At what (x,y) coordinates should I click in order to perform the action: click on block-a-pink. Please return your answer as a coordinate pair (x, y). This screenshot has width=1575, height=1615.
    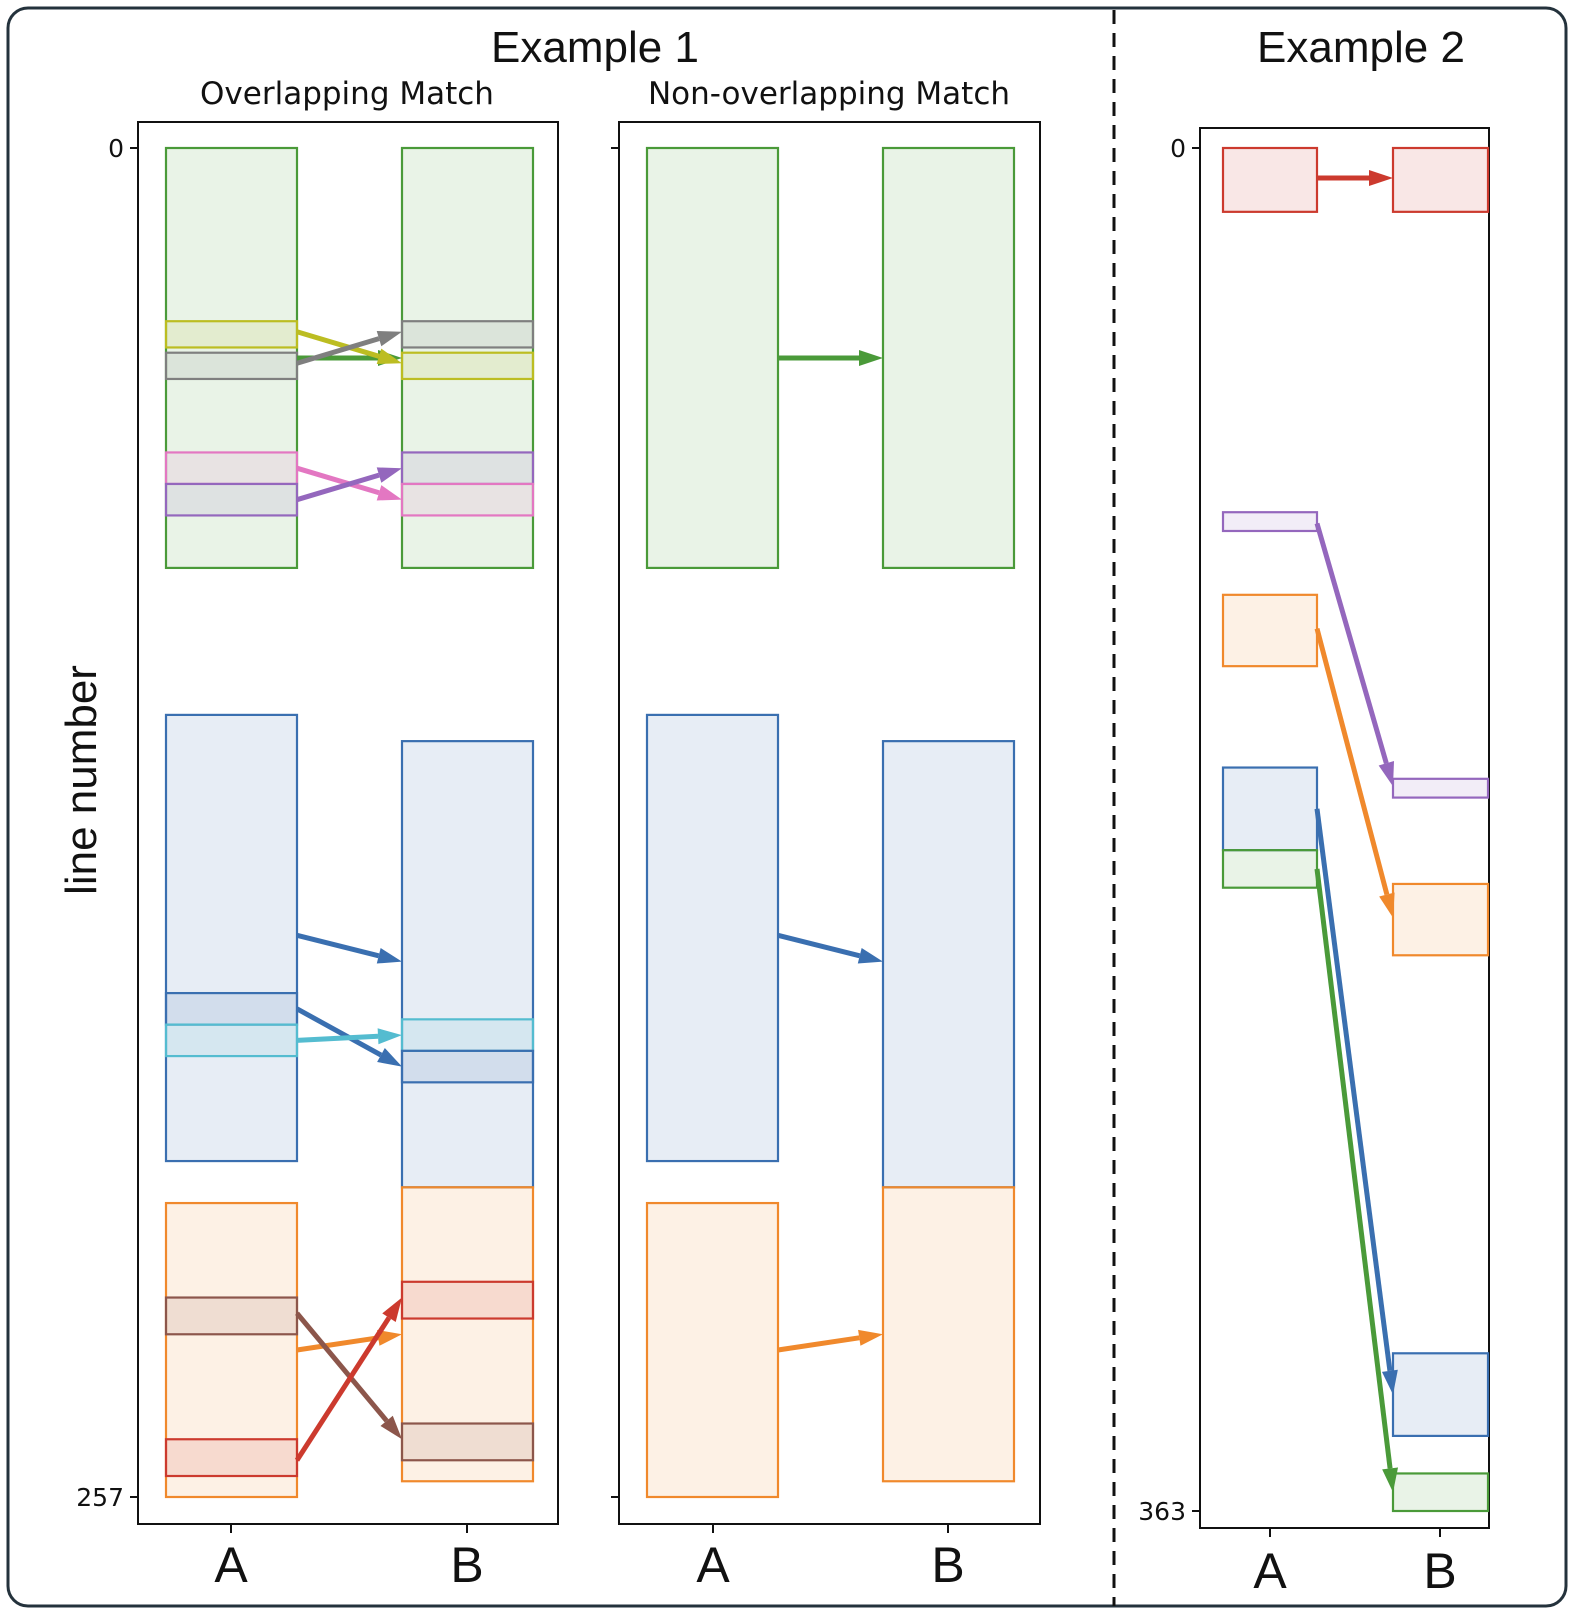
    Looking at the image, I should click on (231, 468).